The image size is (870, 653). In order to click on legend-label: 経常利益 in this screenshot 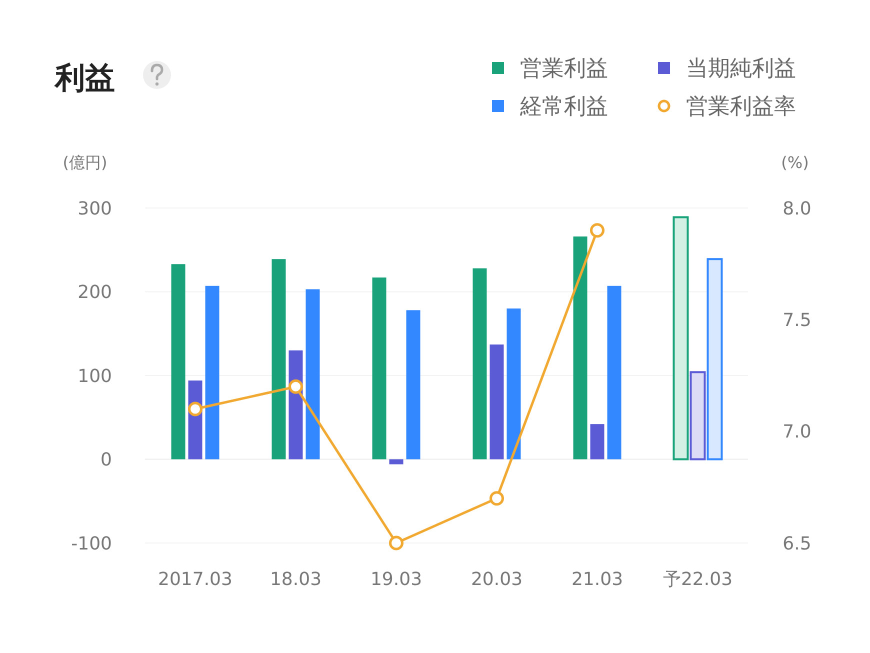, I will do `click(563, 107)`.